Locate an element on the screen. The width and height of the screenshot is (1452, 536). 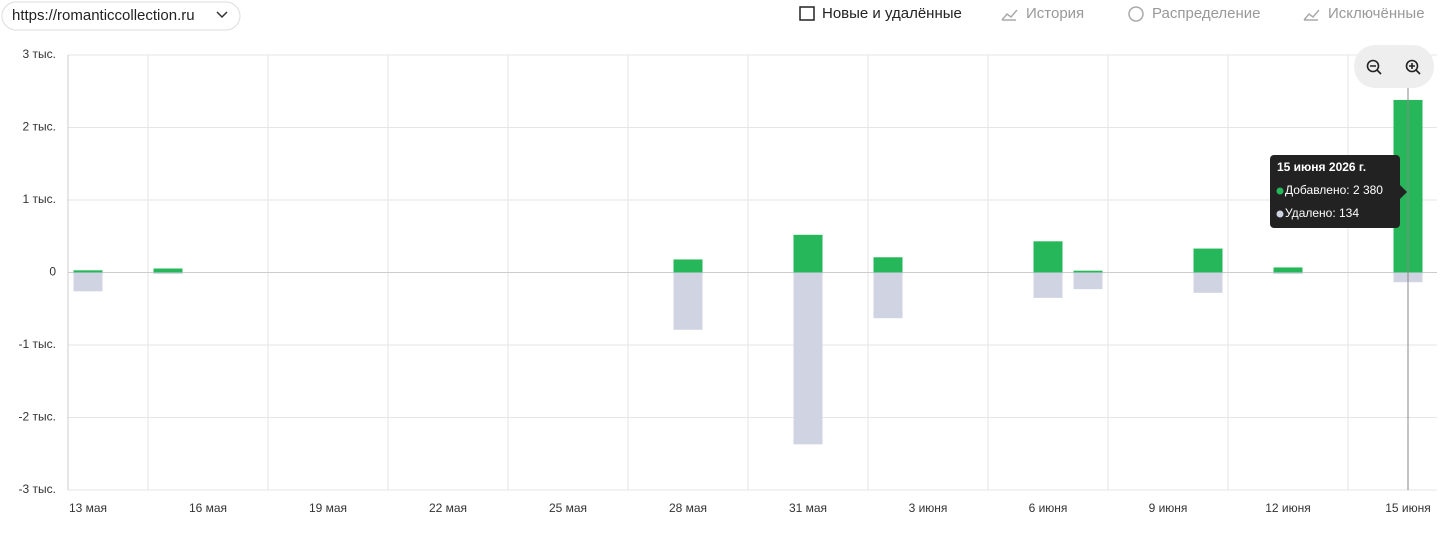
x-tick-label: 9 июня is located at coordinates (1168, 508).